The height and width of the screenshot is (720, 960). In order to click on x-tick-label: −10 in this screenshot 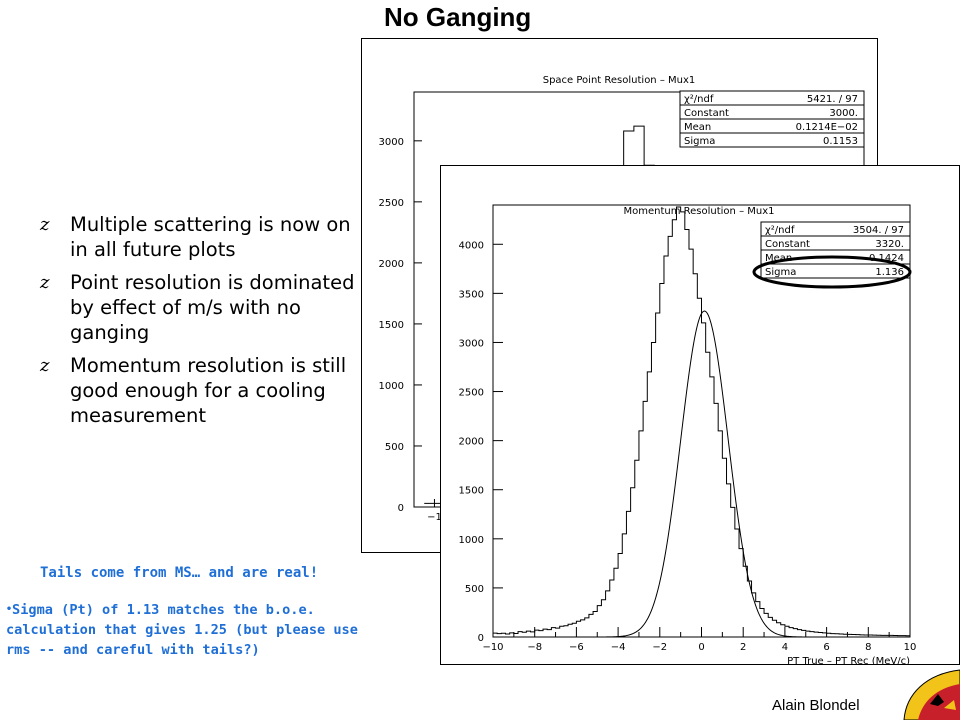, I will do `click(492, 647)`.